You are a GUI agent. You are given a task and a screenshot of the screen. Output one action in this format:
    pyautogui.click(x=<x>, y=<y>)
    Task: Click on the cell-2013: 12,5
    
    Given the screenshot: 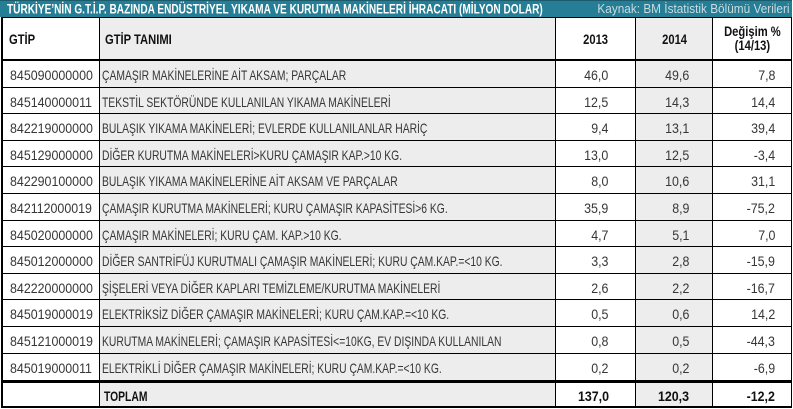 What is the action you would take?
    pyautogui.click(x=596, y=100)
    